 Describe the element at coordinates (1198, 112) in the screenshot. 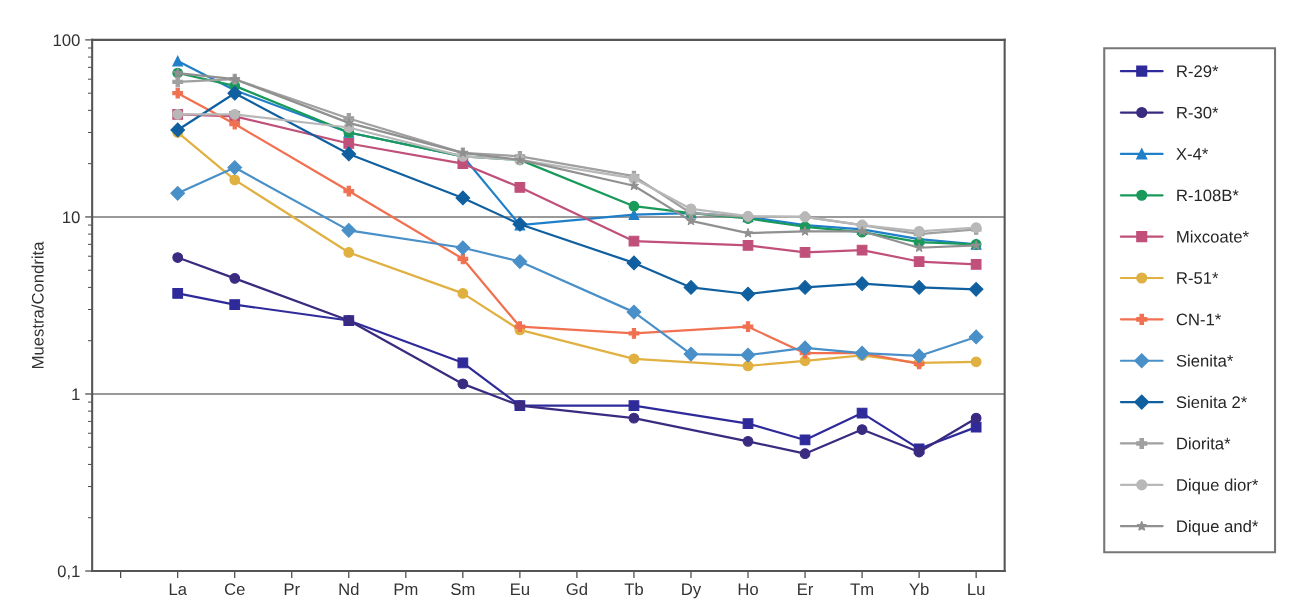

I see `legend-label: R-30*` at that location.